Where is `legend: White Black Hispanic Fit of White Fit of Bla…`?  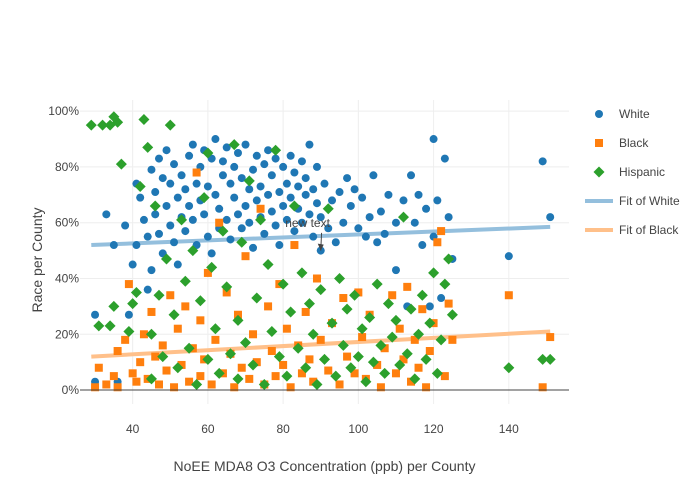 legend: White Black Hispanic Fit of White Fit of Bla… is located at coordinates (632, 172).